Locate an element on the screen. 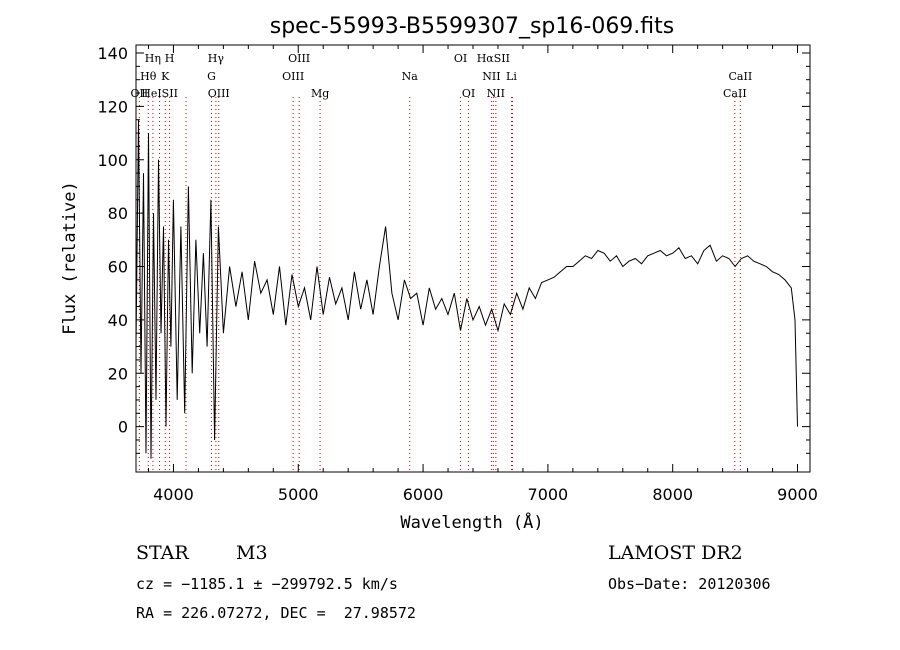 Image resolution: width=900 pixels, height=650 pixels. emission-line-label: HeISII is located at coordinates (159, 93).